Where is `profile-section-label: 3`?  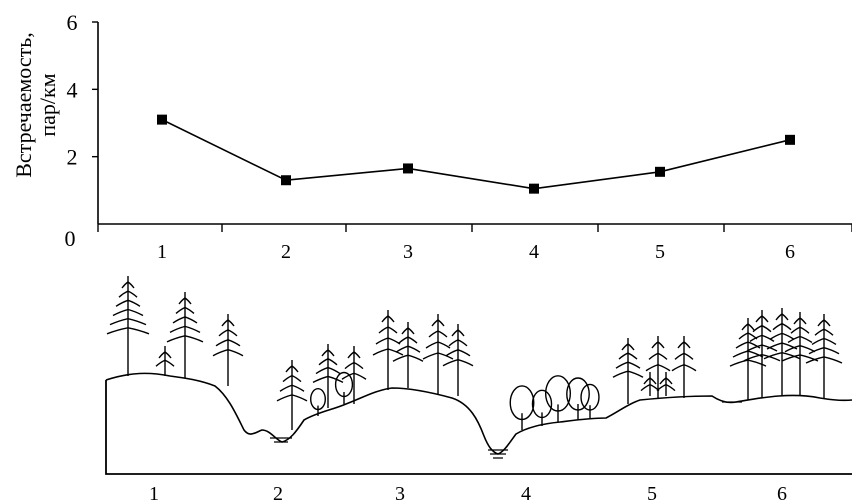
profile-section-label: 3 is located at coordinates (400, 493).